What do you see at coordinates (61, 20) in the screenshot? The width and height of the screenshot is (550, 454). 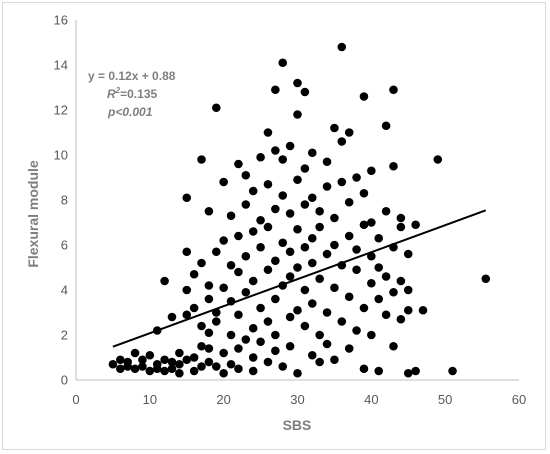 I see `y-tick-label: 16` at bounding box center [61, 20].